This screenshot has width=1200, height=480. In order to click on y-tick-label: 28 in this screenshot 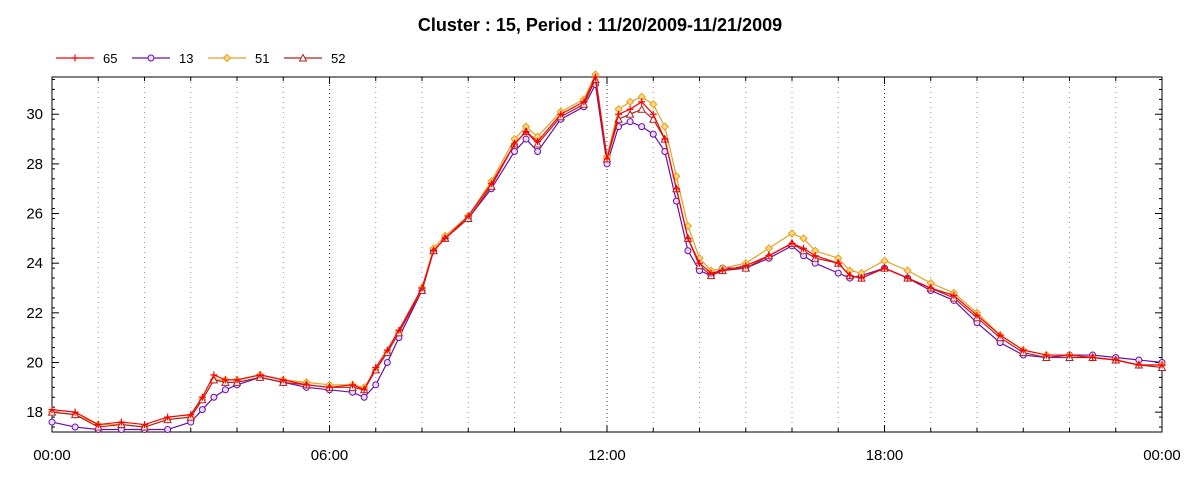, I will do `click(34, 164)`.